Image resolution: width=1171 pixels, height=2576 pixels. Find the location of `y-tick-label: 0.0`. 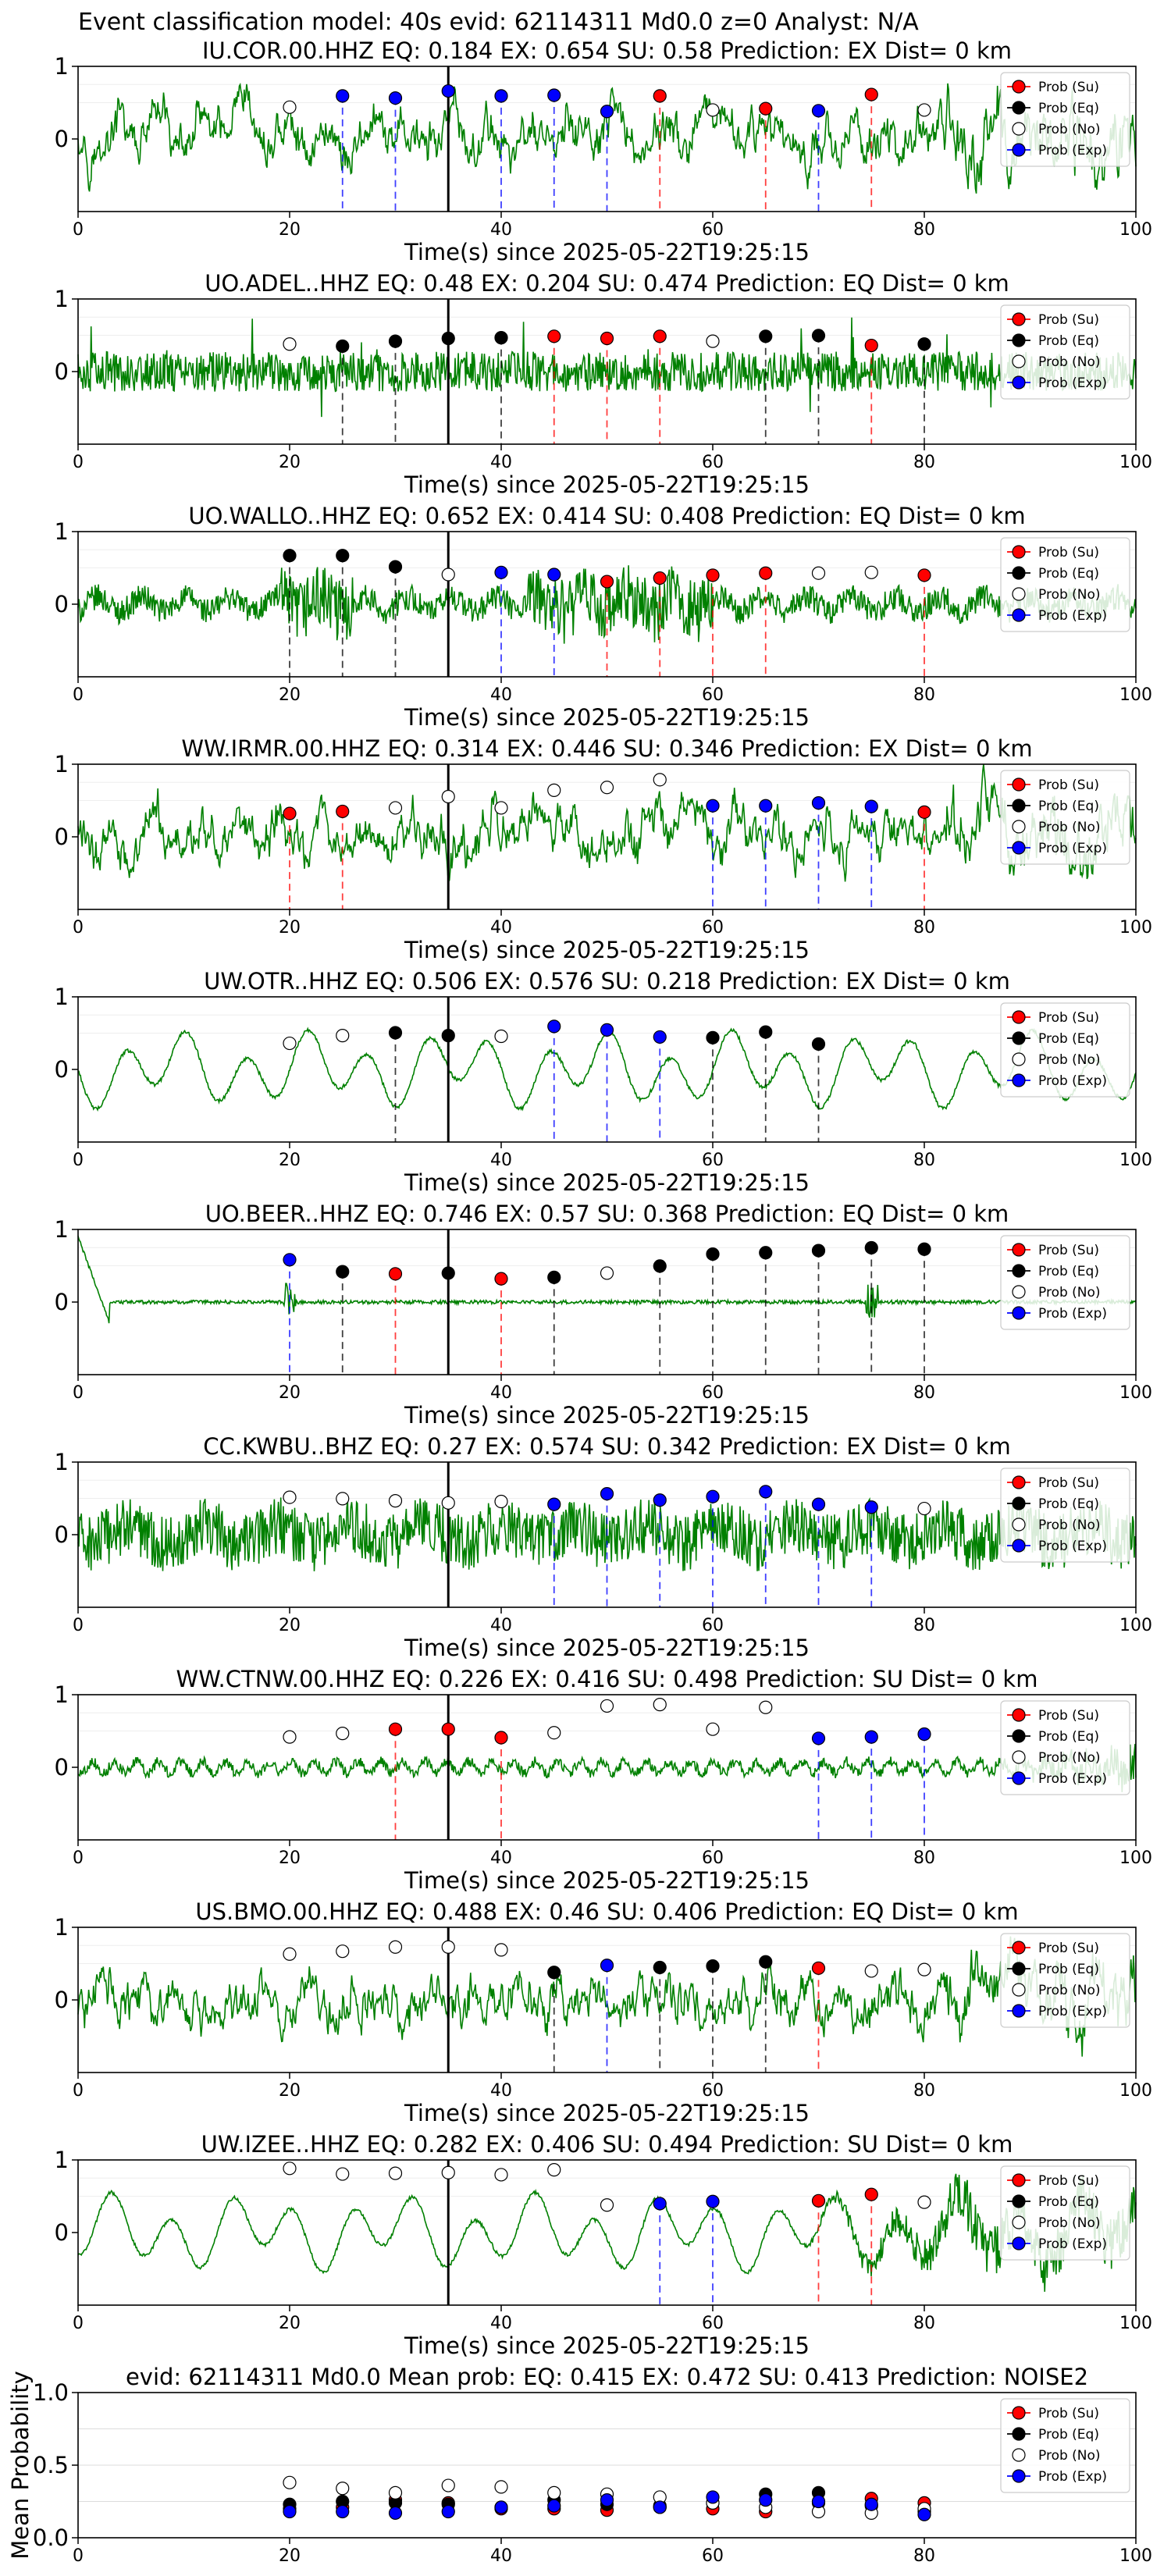

y-tick-label: 0.0 is located at coordinates (51, 2537).